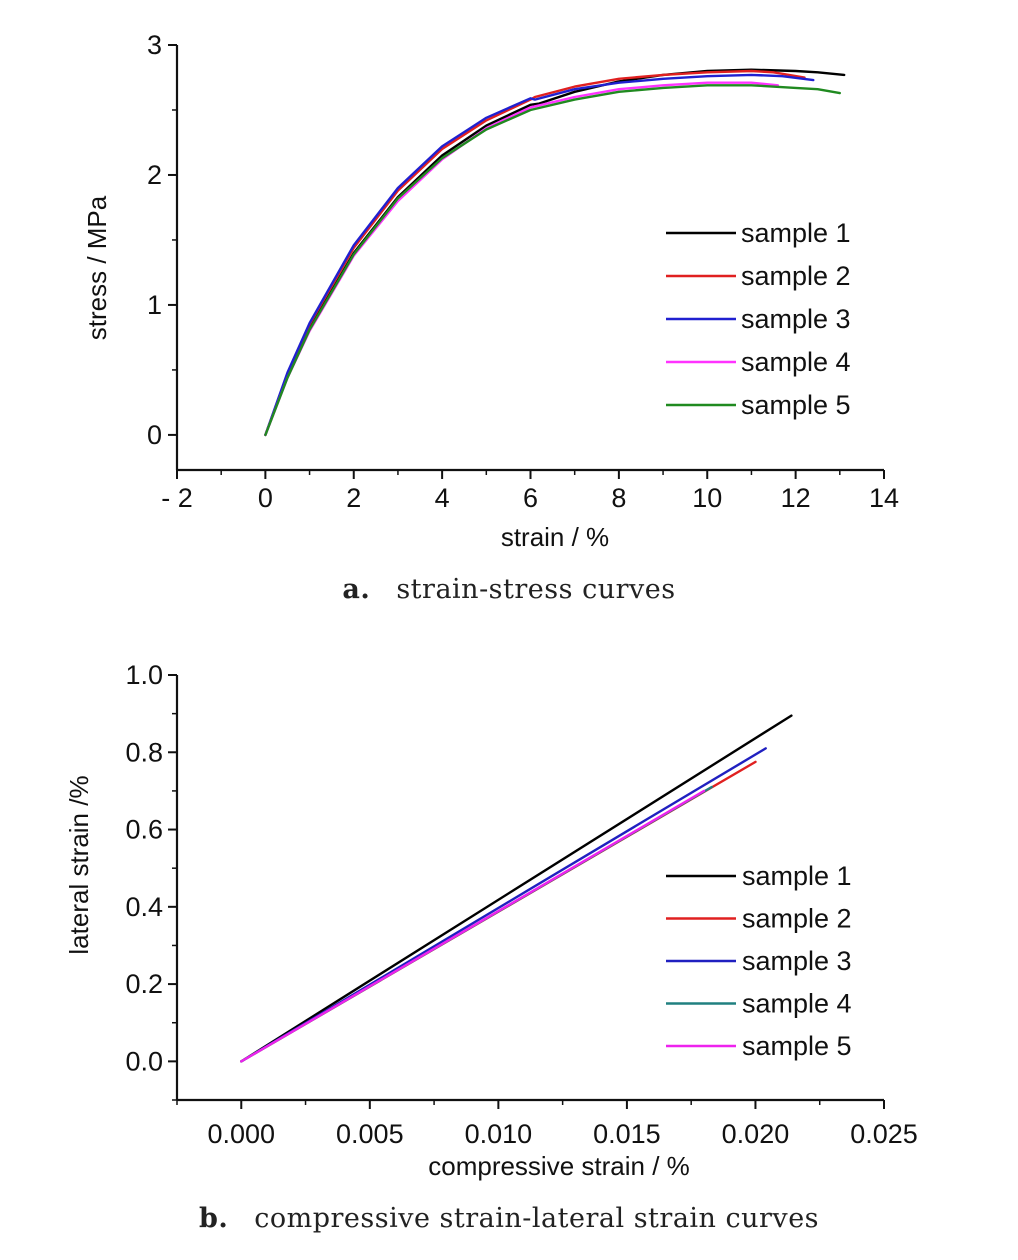 The height and width of the screenshot is (1260, 1018). I want to click on caption-a: a. strain-stress curves, so click(509, 589).